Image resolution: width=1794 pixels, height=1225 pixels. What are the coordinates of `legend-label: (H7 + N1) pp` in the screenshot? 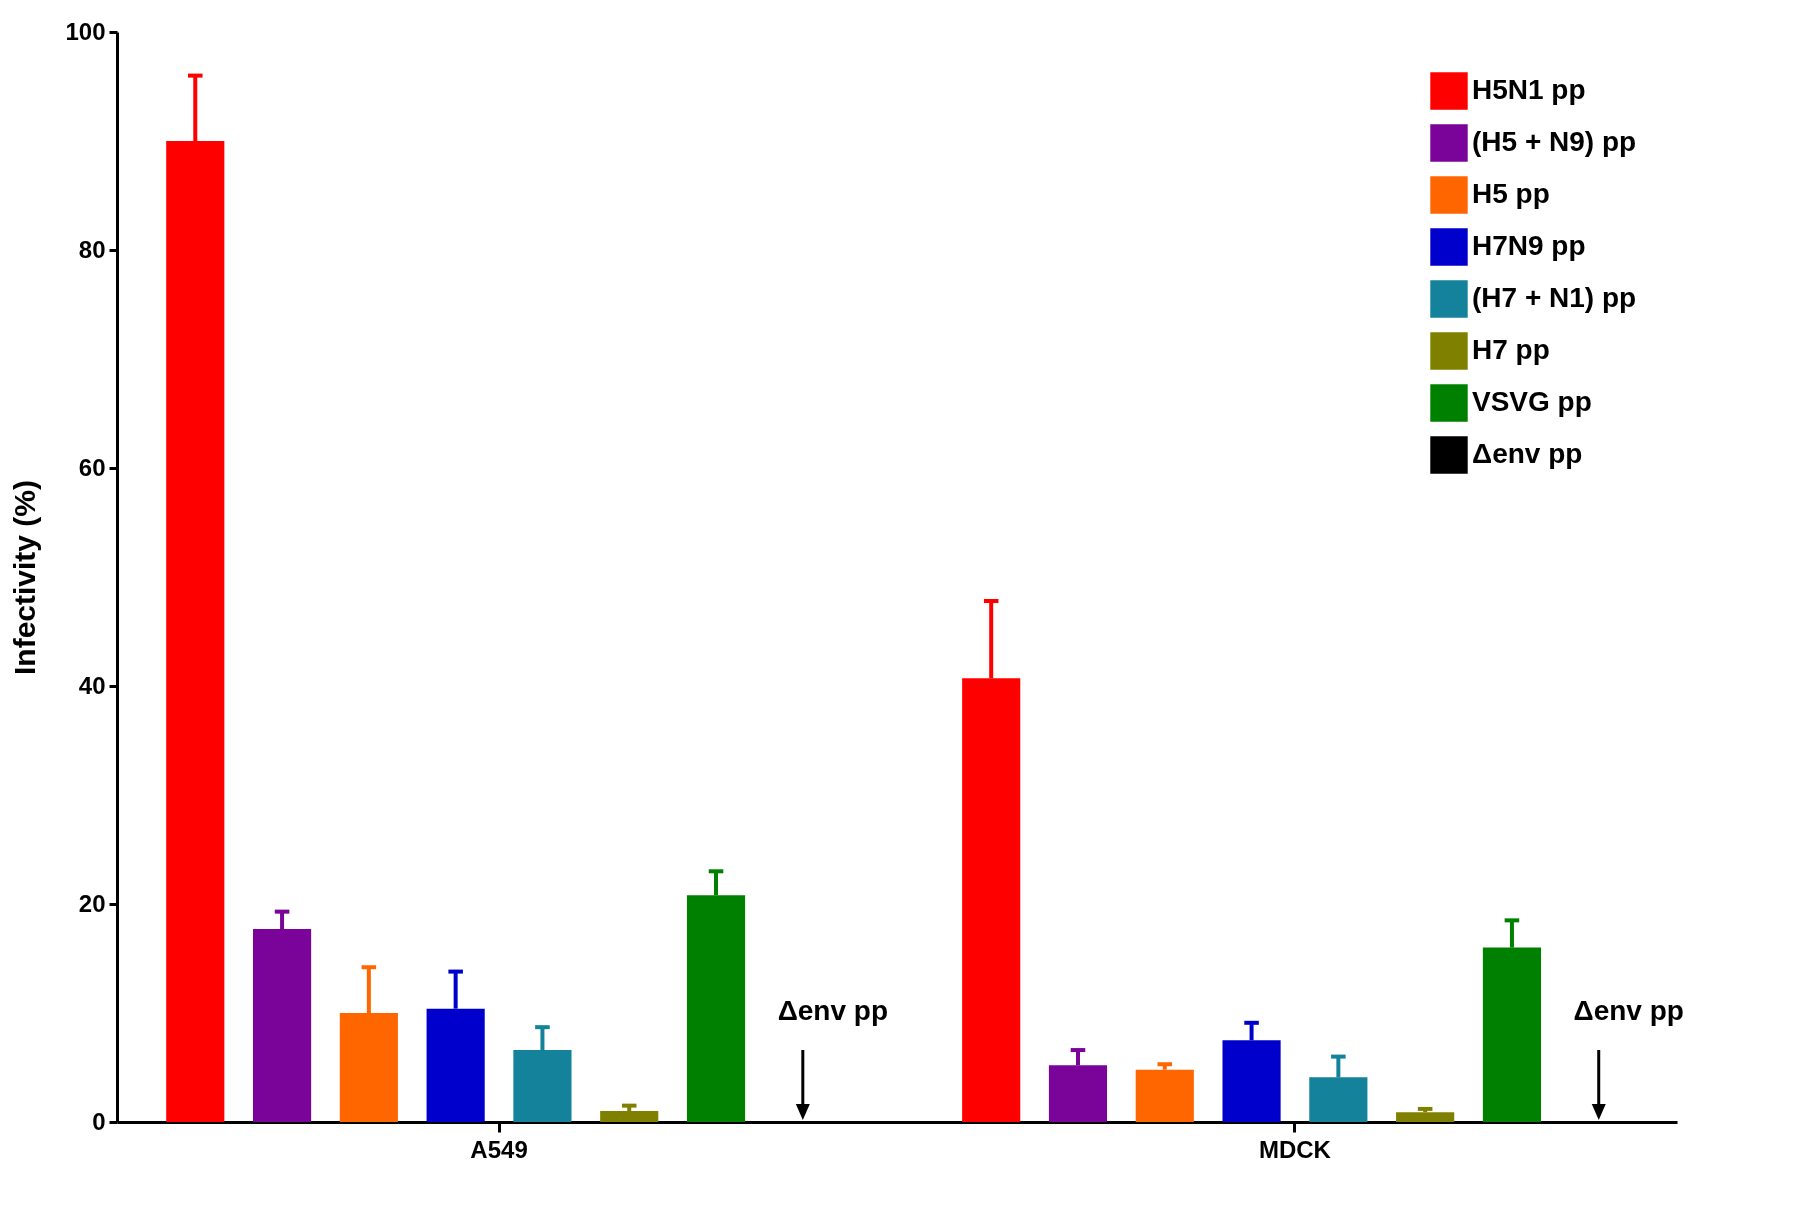 It's located at (1554, 297).